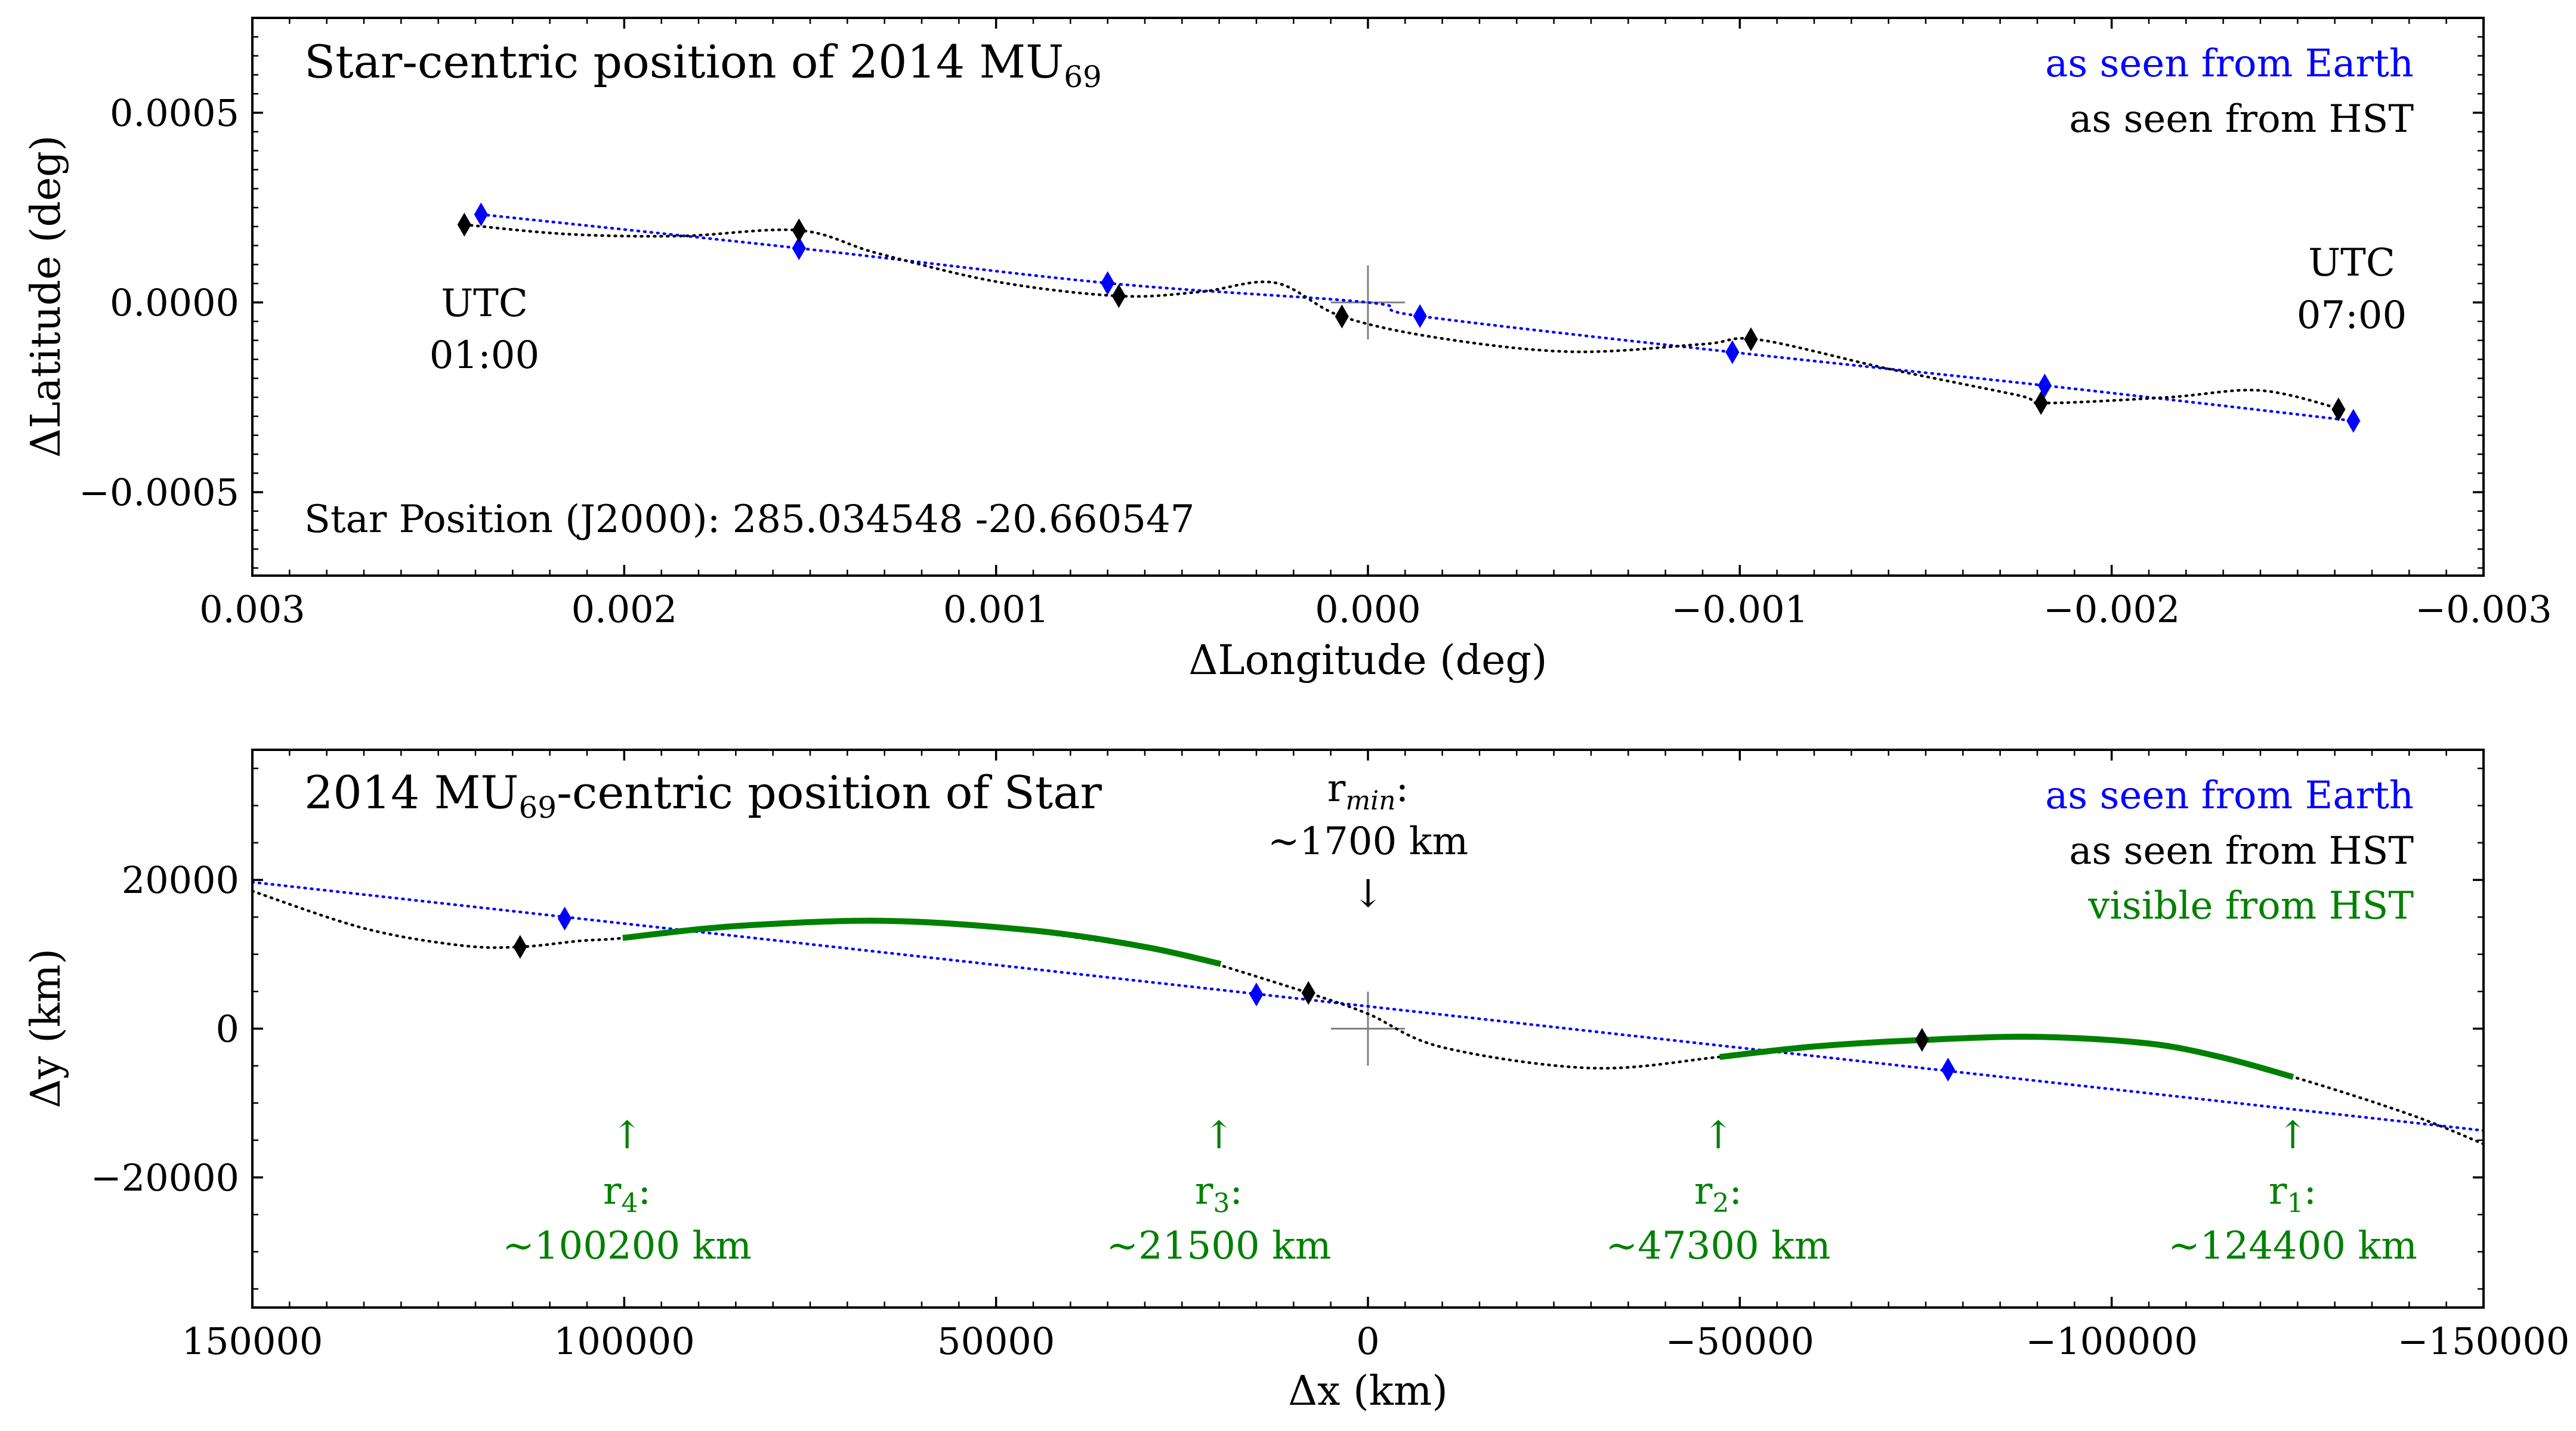 The height and width of the screenshot is (1431, 2576). I want to click on top-ytick-label: 0.0005, so click(174, 113).